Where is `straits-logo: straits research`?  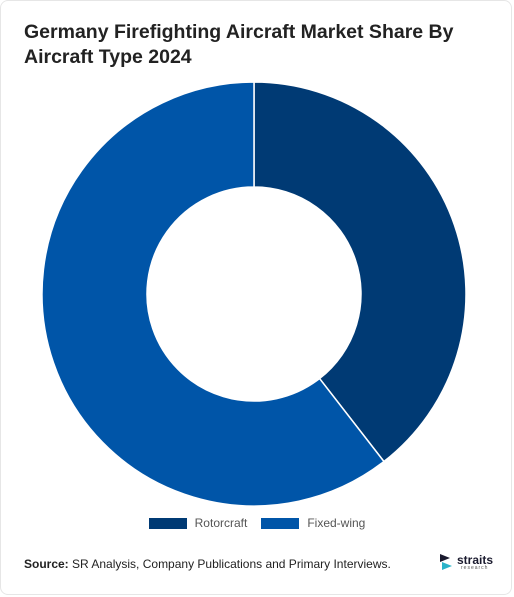
straits-logo: straits research is located at coordinates (465, 562).